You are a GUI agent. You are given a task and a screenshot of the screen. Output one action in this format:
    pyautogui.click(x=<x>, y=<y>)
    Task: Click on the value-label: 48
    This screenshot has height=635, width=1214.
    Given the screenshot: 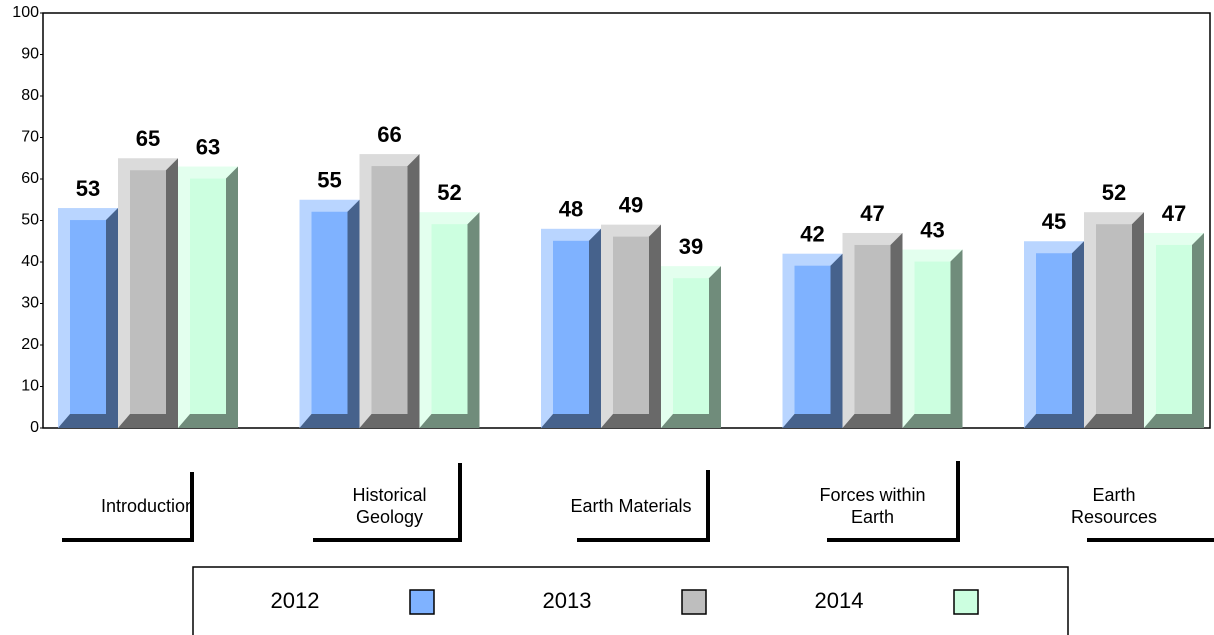 What is the action you would take?
    pyautogui.click(x=571, y=209)
    